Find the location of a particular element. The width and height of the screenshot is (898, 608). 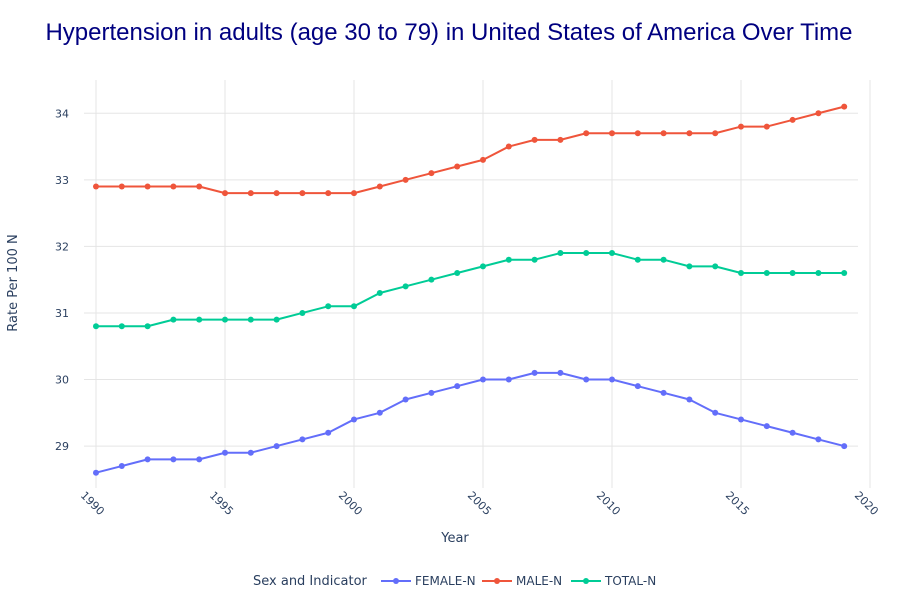

series-male-n is located at coordinates (470, 150).